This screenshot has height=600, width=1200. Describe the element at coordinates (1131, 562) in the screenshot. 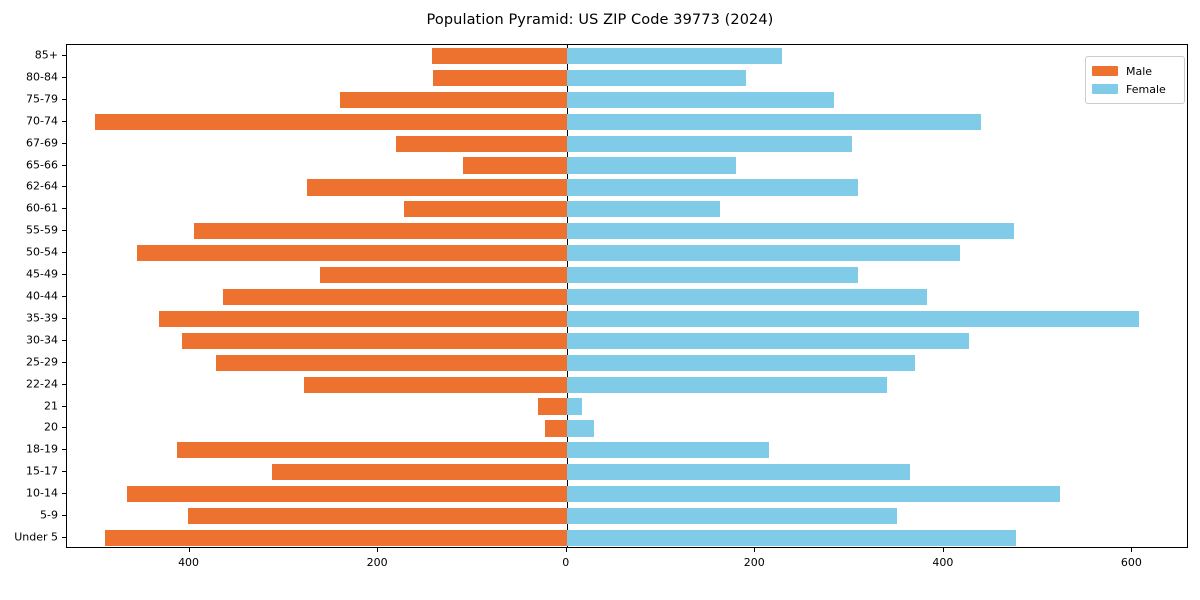

I see `x-axis-tick-label: 600` at that location.